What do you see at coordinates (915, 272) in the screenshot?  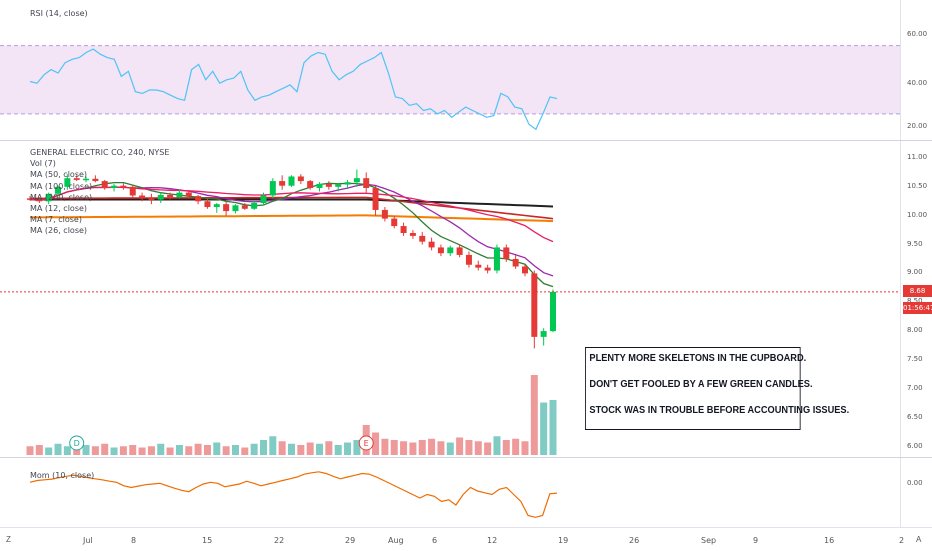 I see `price-tick: 9.00` at bounding box center [915, 272].